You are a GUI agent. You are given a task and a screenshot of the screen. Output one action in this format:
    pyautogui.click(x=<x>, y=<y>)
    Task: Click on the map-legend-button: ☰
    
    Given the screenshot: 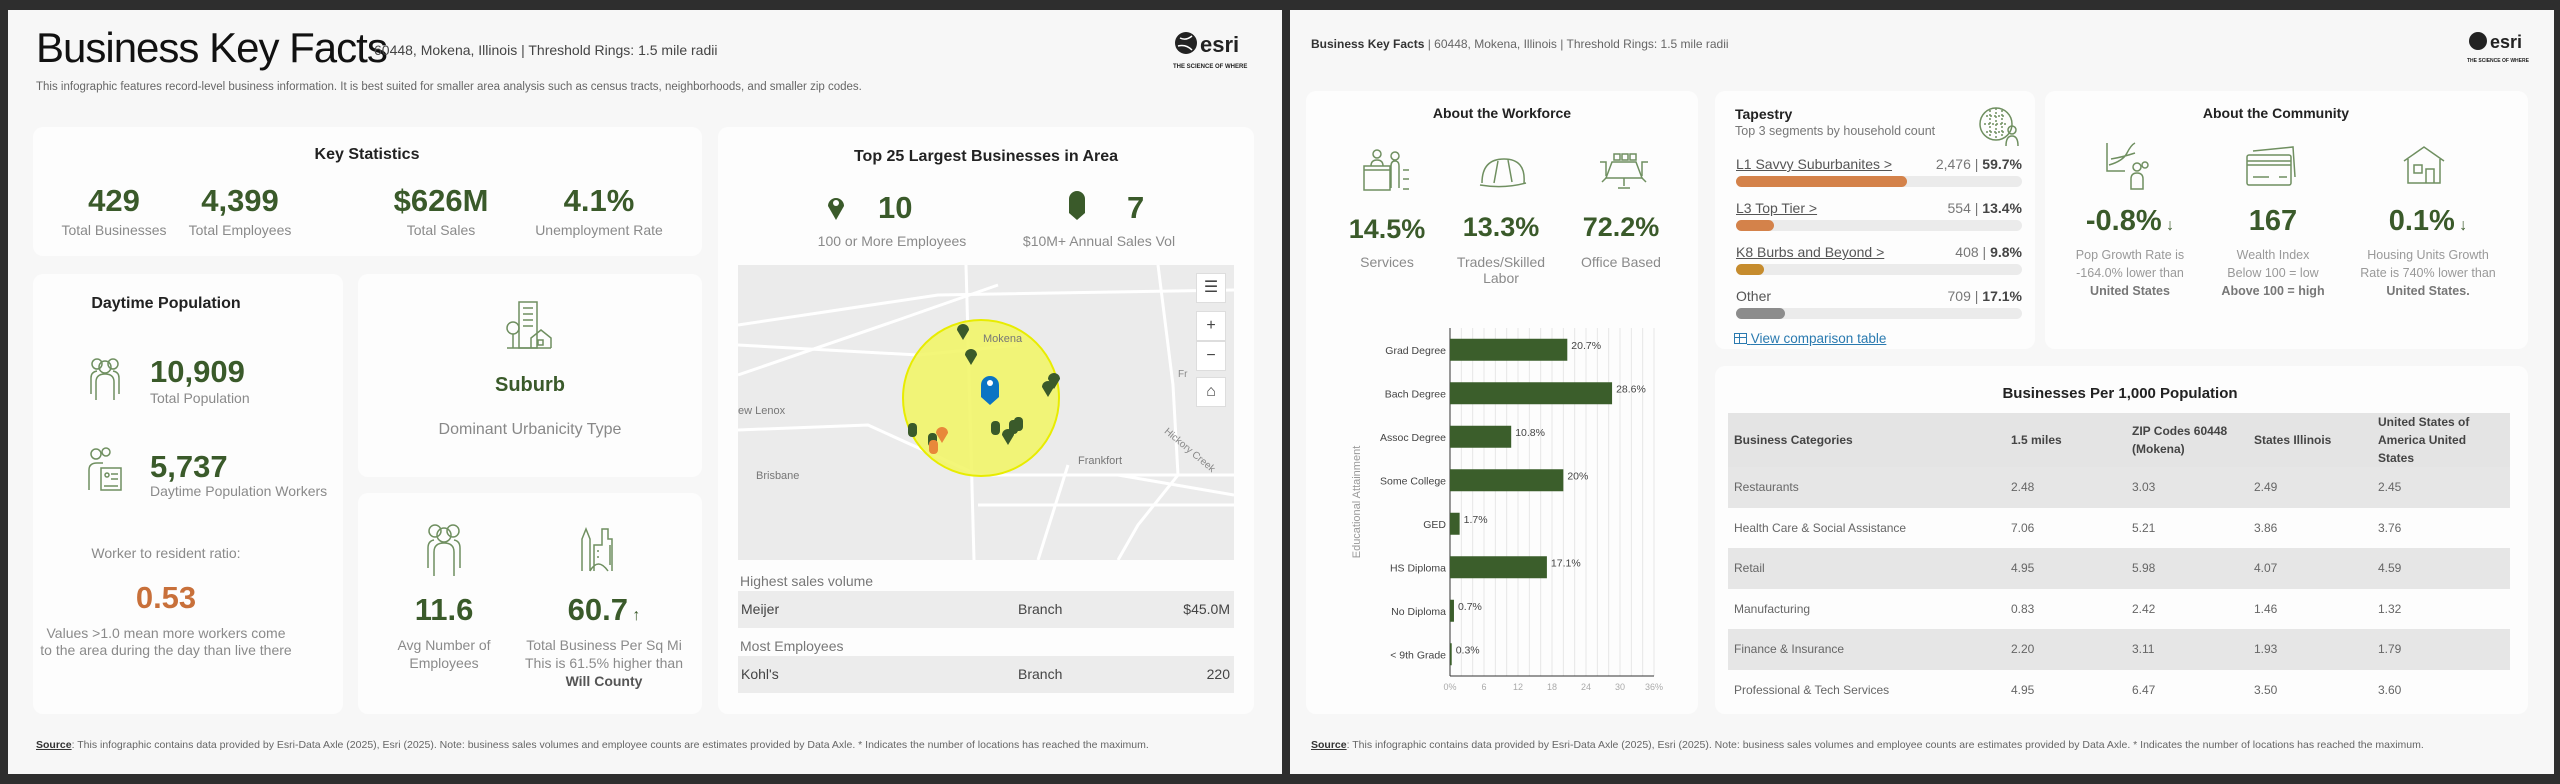 What is the action you would take?
    pyautogui.click(x=1211, y=288)
    